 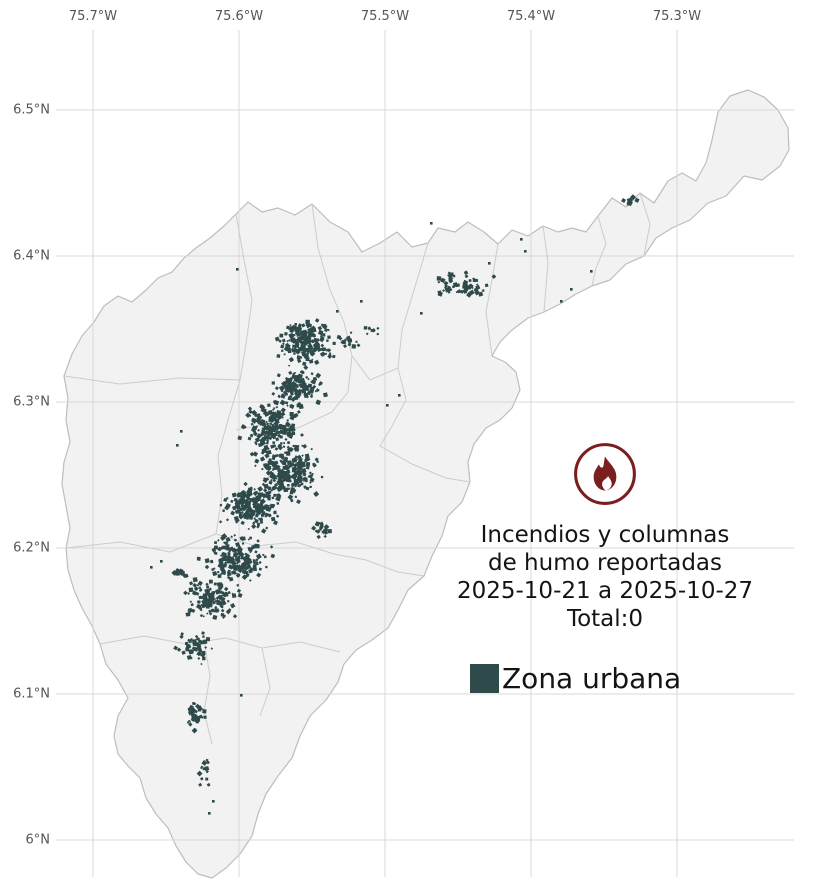 What do you see at coordinates (605, 619) in the screenshot?
I see `annotation-total: Total:0` at bounding box center [605, 619].